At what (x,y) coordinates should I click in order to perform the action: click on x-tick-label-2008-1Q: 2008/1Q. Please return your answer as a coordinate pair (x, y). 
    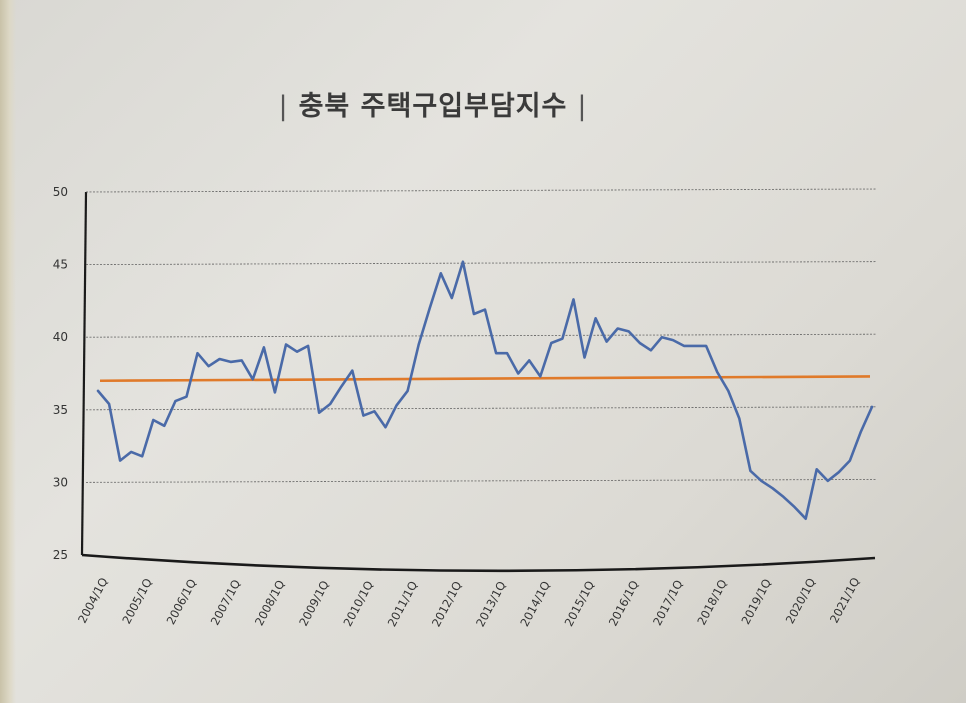
    Looking at the image, I should click on (270, 603).